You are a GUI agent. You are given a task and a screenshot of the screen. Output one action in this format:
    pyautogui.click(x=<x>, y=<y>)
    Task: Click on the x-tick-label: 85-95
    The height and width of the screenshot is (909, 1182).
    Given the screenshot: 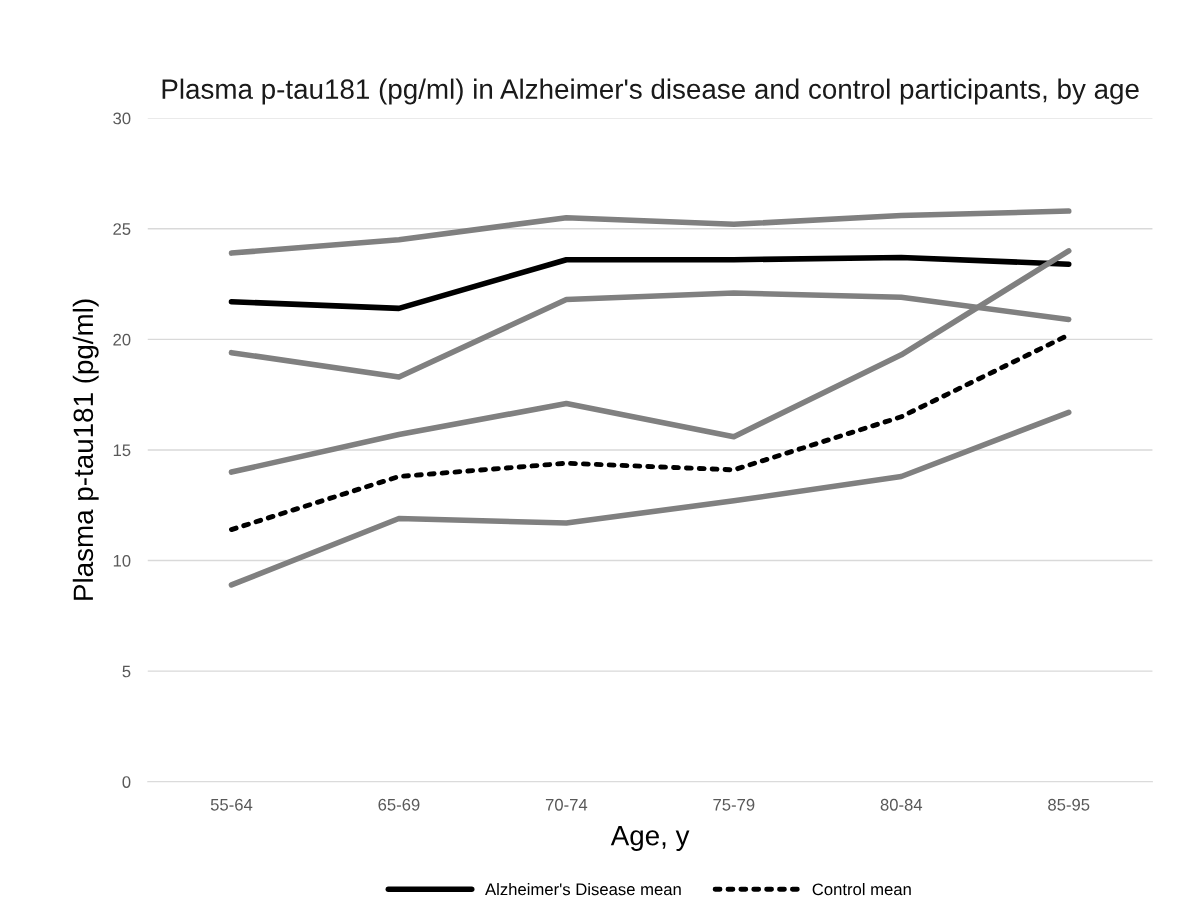 What is the action you would take?
    pyautogui.click(x=1069, y=804)
    